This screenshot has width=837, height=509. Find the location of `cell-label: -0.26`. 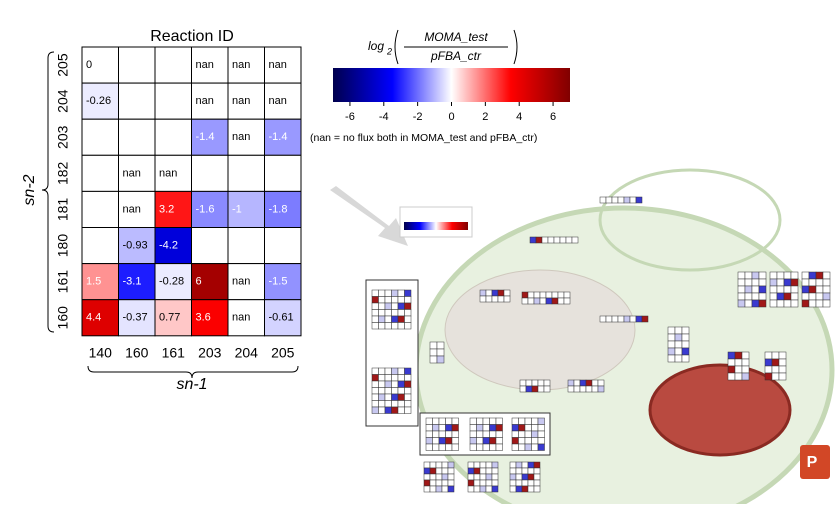

cell-label: -0.26 is located at coordinates (98, 101).